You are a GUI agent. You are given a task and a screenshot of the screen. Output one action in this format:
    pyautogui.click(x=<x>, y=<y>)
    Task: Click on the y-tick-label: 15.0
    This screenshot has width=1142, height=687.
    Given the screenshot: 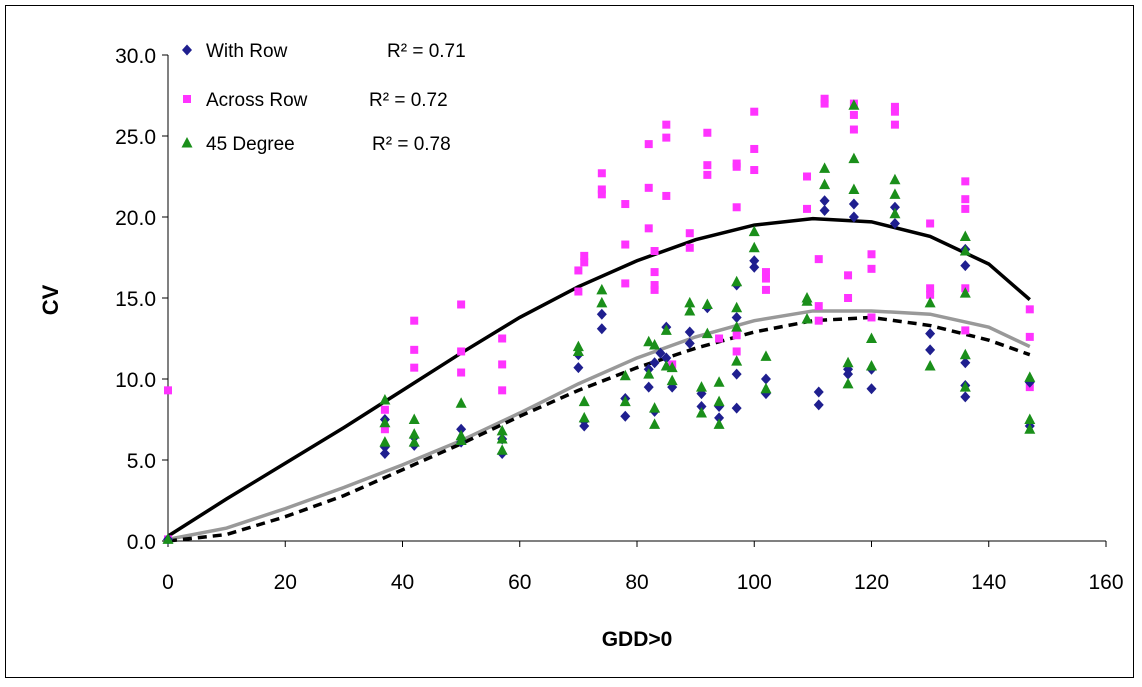 What is the action you would take?
    pyautogui.click(x=135, y=299)
    